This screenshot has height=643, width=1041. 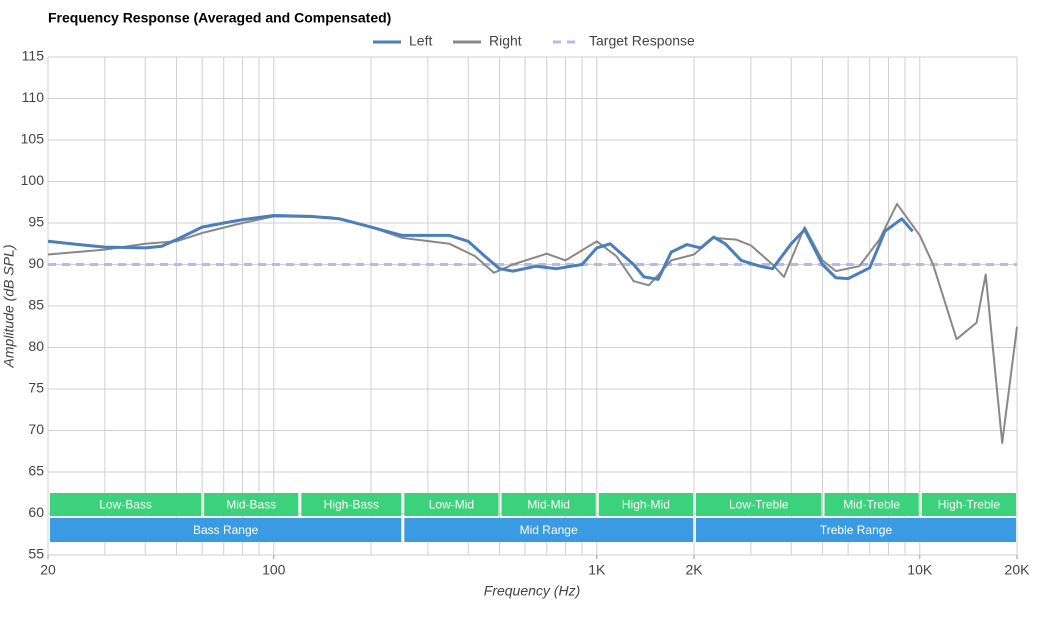 I want to click on range-label: Mid-Bass, so click(x=251, y=505).